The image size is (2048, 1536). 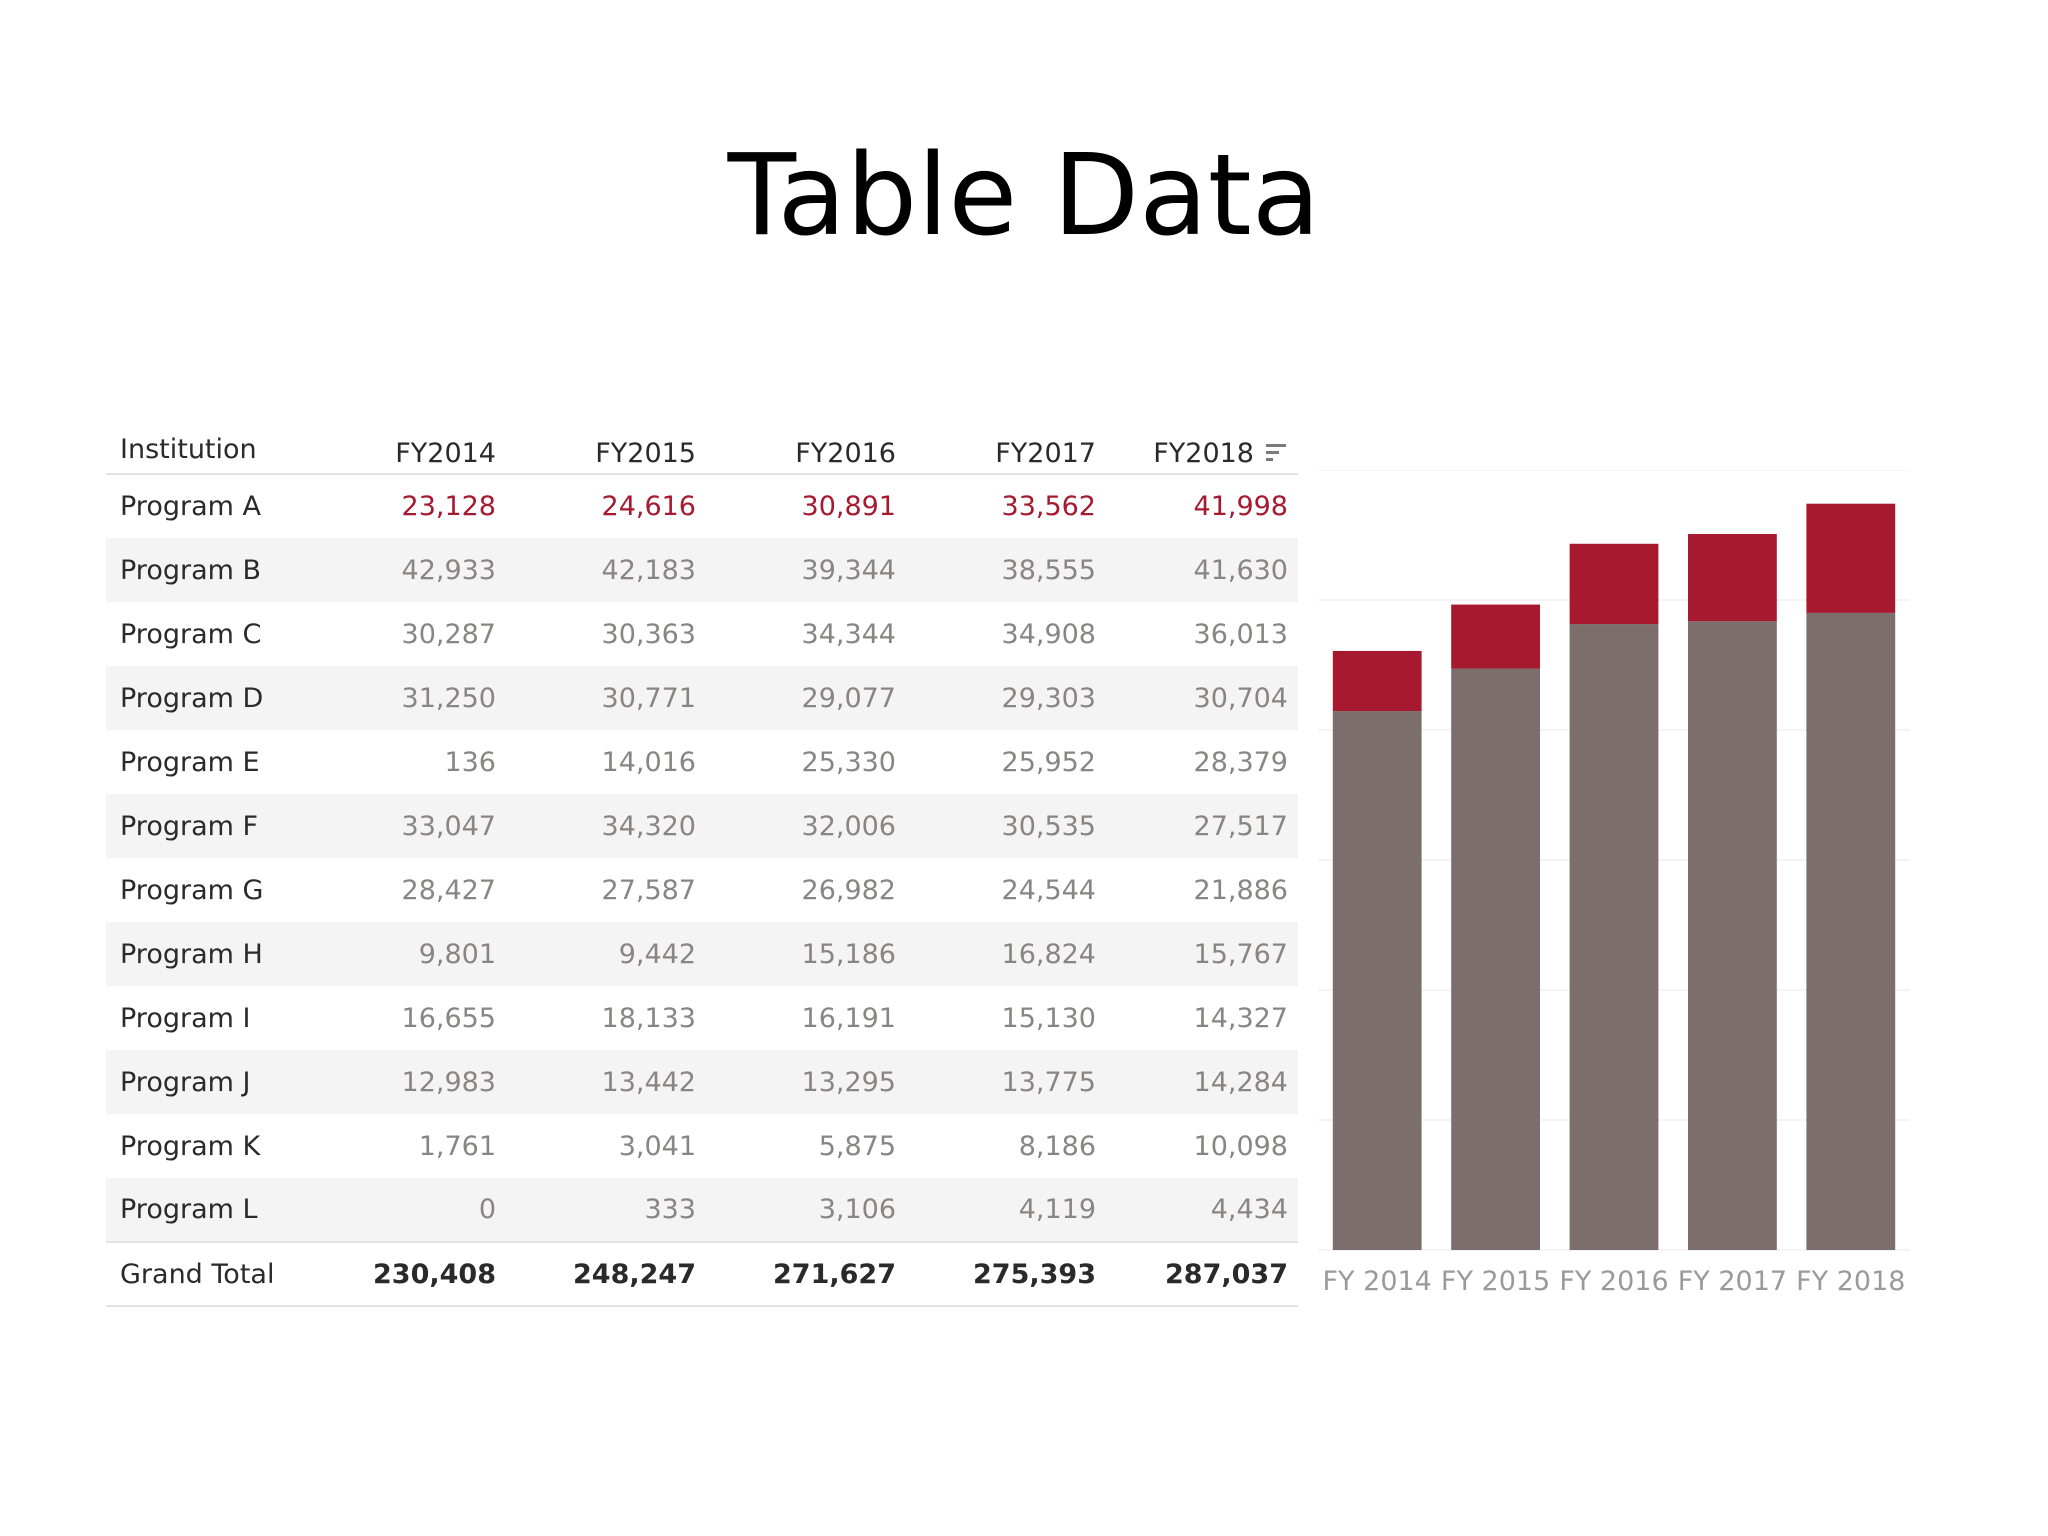 I want to click on grand-total-label: Grand Total, so click(x=206, y=1274).